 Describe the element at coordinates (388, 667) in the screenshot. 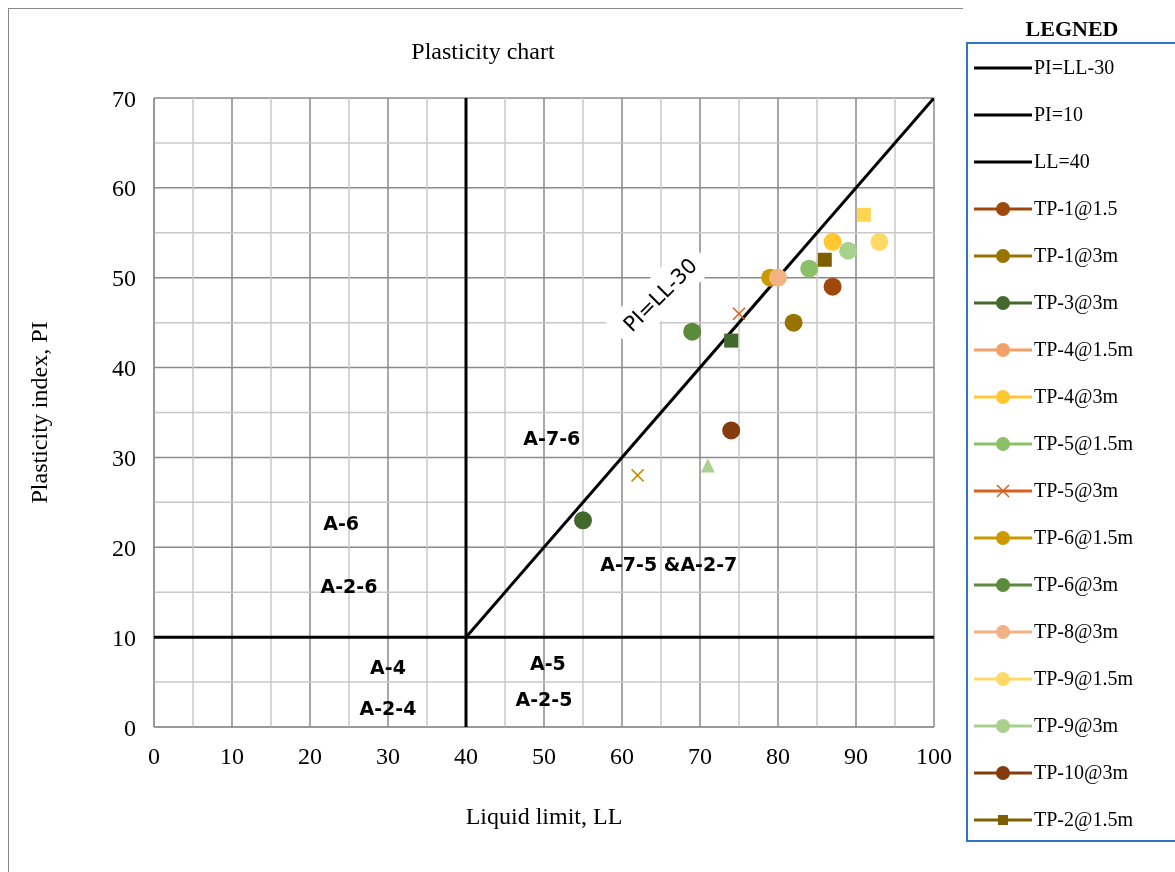

I see `annotation: A-4` at that location.